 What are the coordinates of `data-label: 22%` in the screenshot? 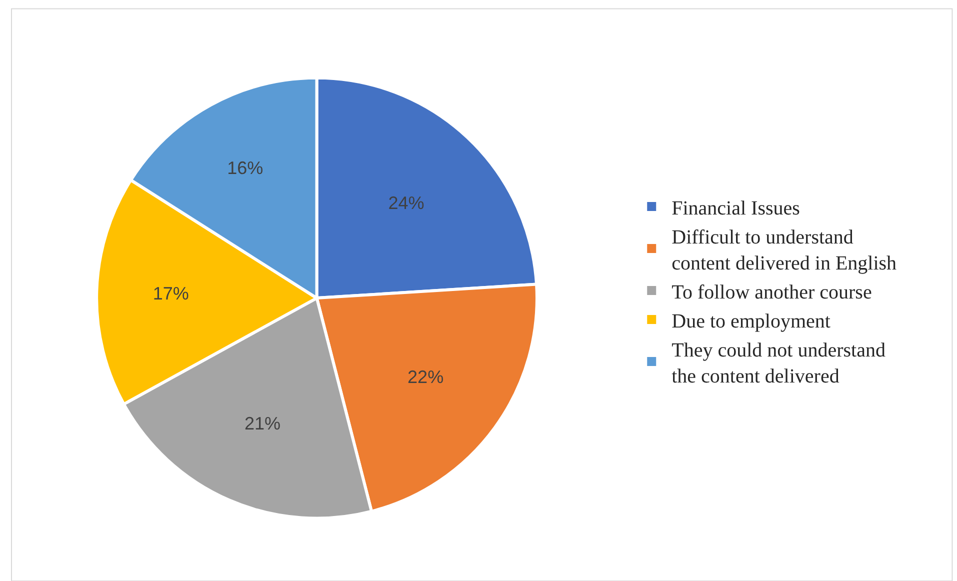 It's located at (426, 377).